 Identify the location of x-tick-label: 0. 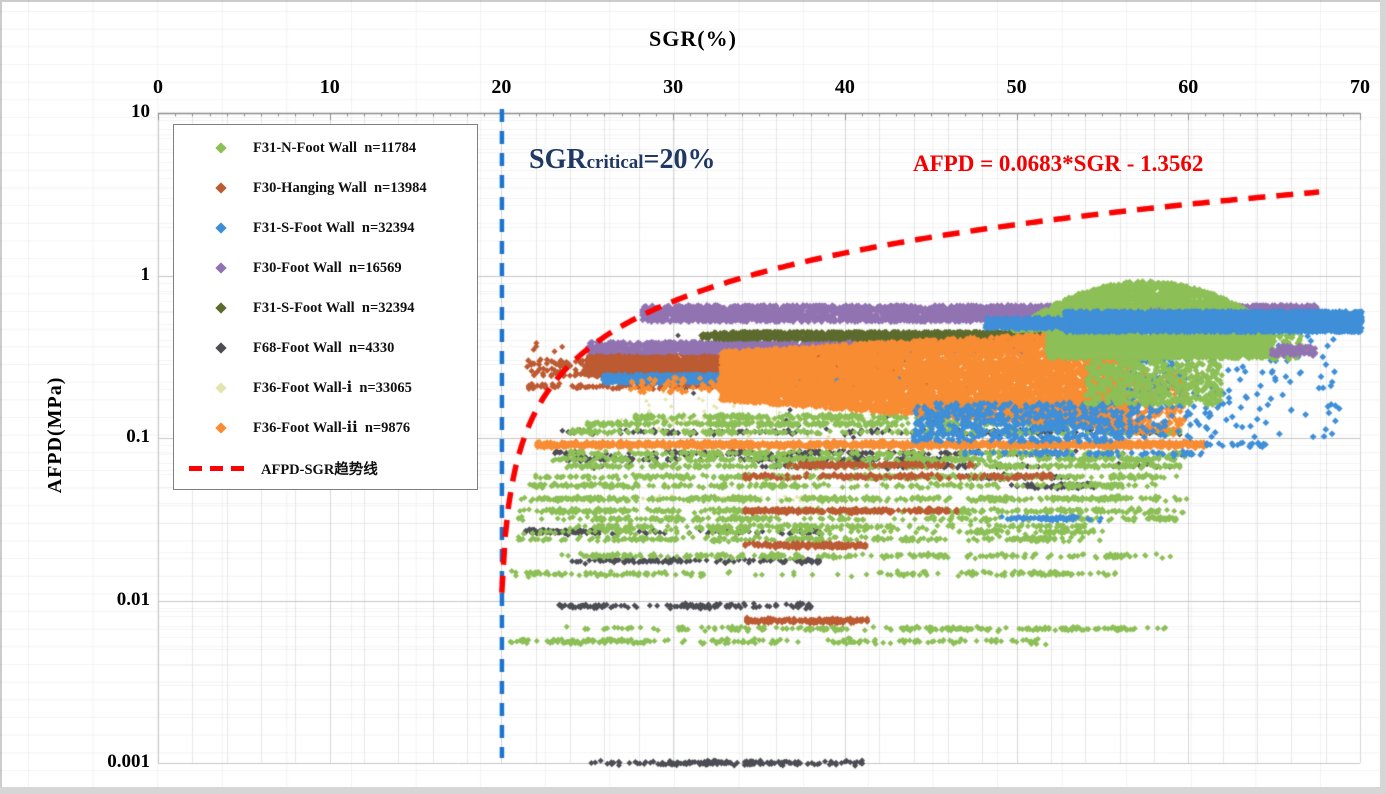
(158, 87).